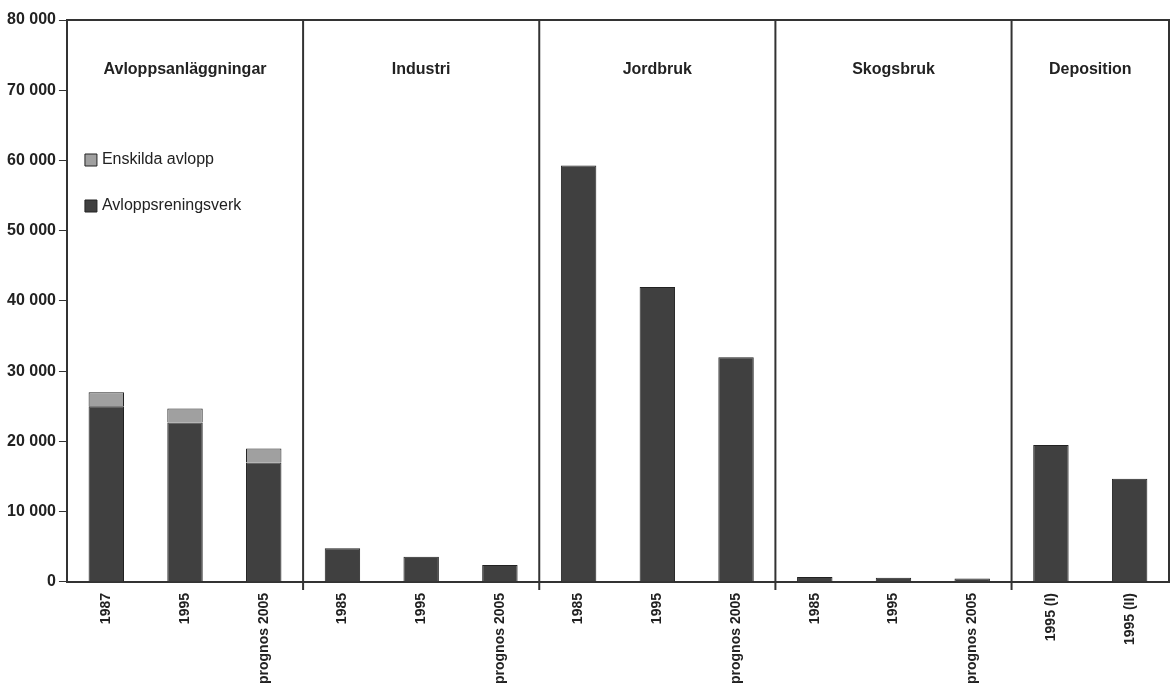 The image size is (1175, 691). I want to click on x-tick-label: 1995 (I), so click(1049, 617).